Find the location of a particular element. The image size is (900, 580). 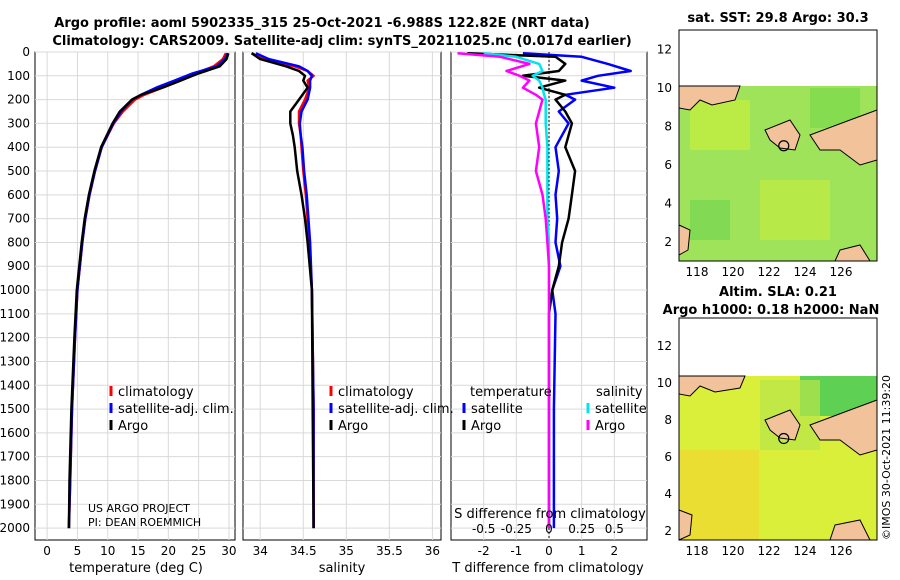

x-tick-label: 25 is located at coordinates (198, 551).